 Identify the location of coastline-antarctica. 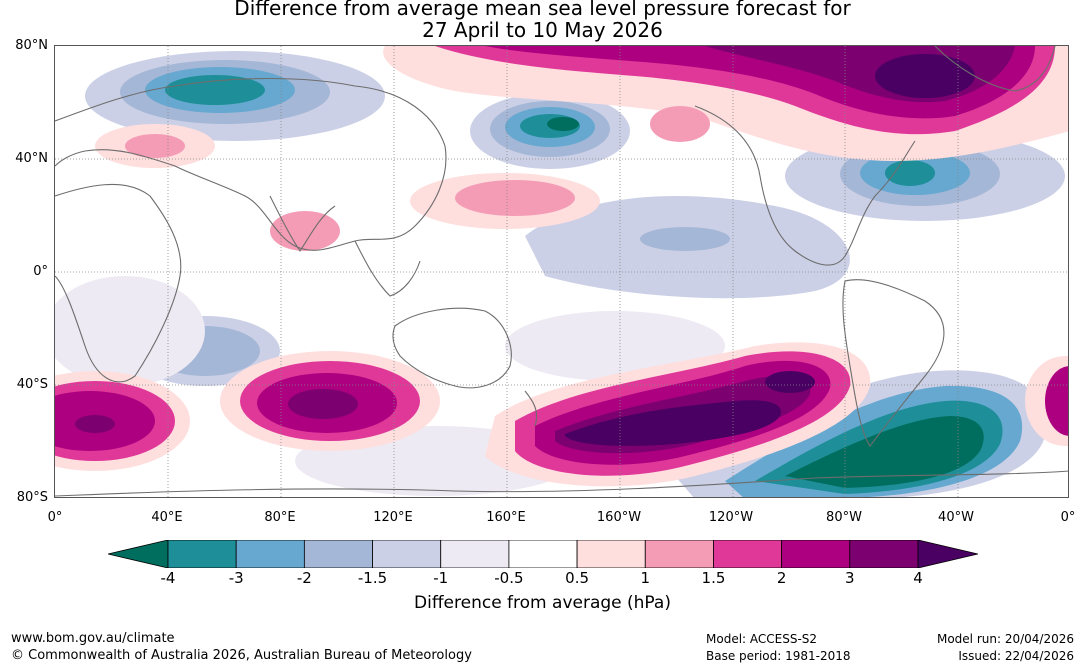
(561, 483).